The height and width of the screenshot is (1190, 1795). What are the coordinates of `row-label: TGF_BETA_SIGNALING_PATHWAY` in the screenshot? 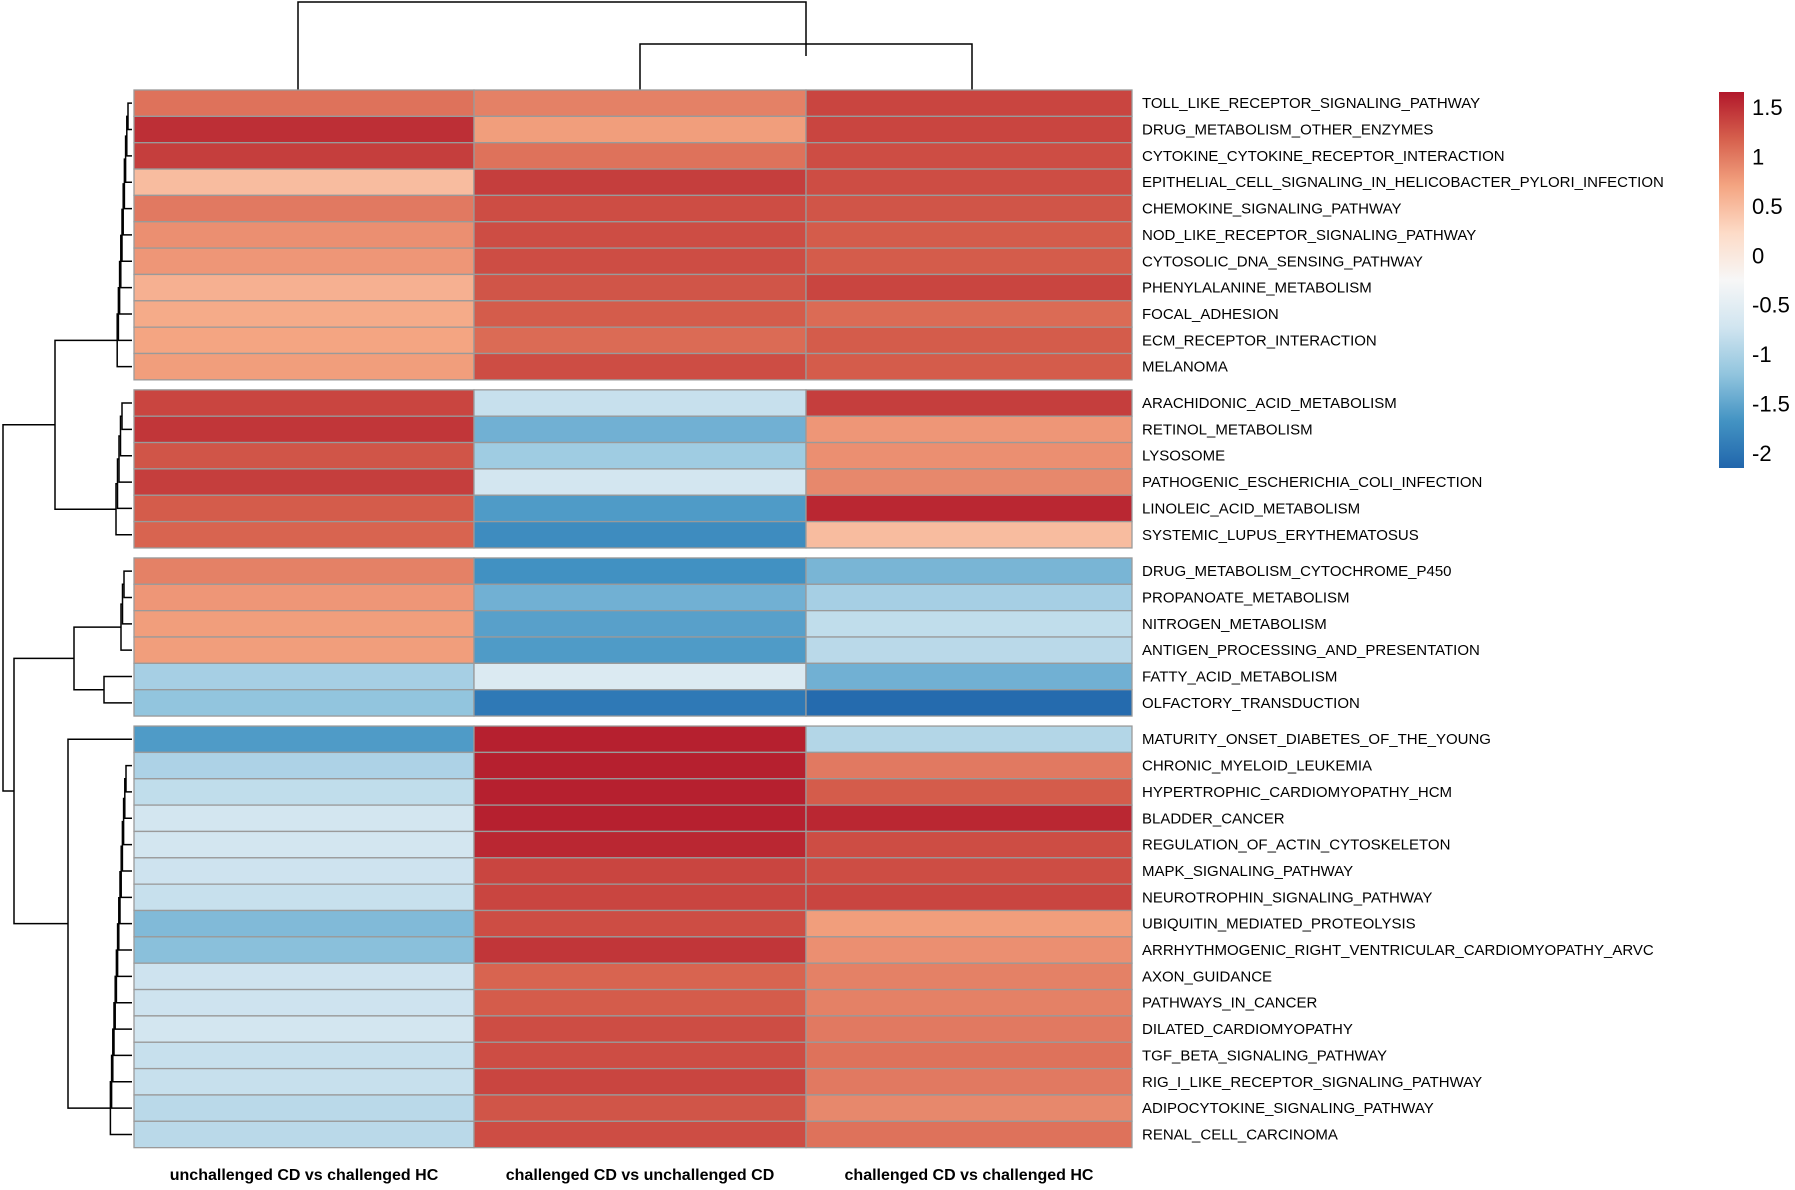 It's located at (1264, 1055).